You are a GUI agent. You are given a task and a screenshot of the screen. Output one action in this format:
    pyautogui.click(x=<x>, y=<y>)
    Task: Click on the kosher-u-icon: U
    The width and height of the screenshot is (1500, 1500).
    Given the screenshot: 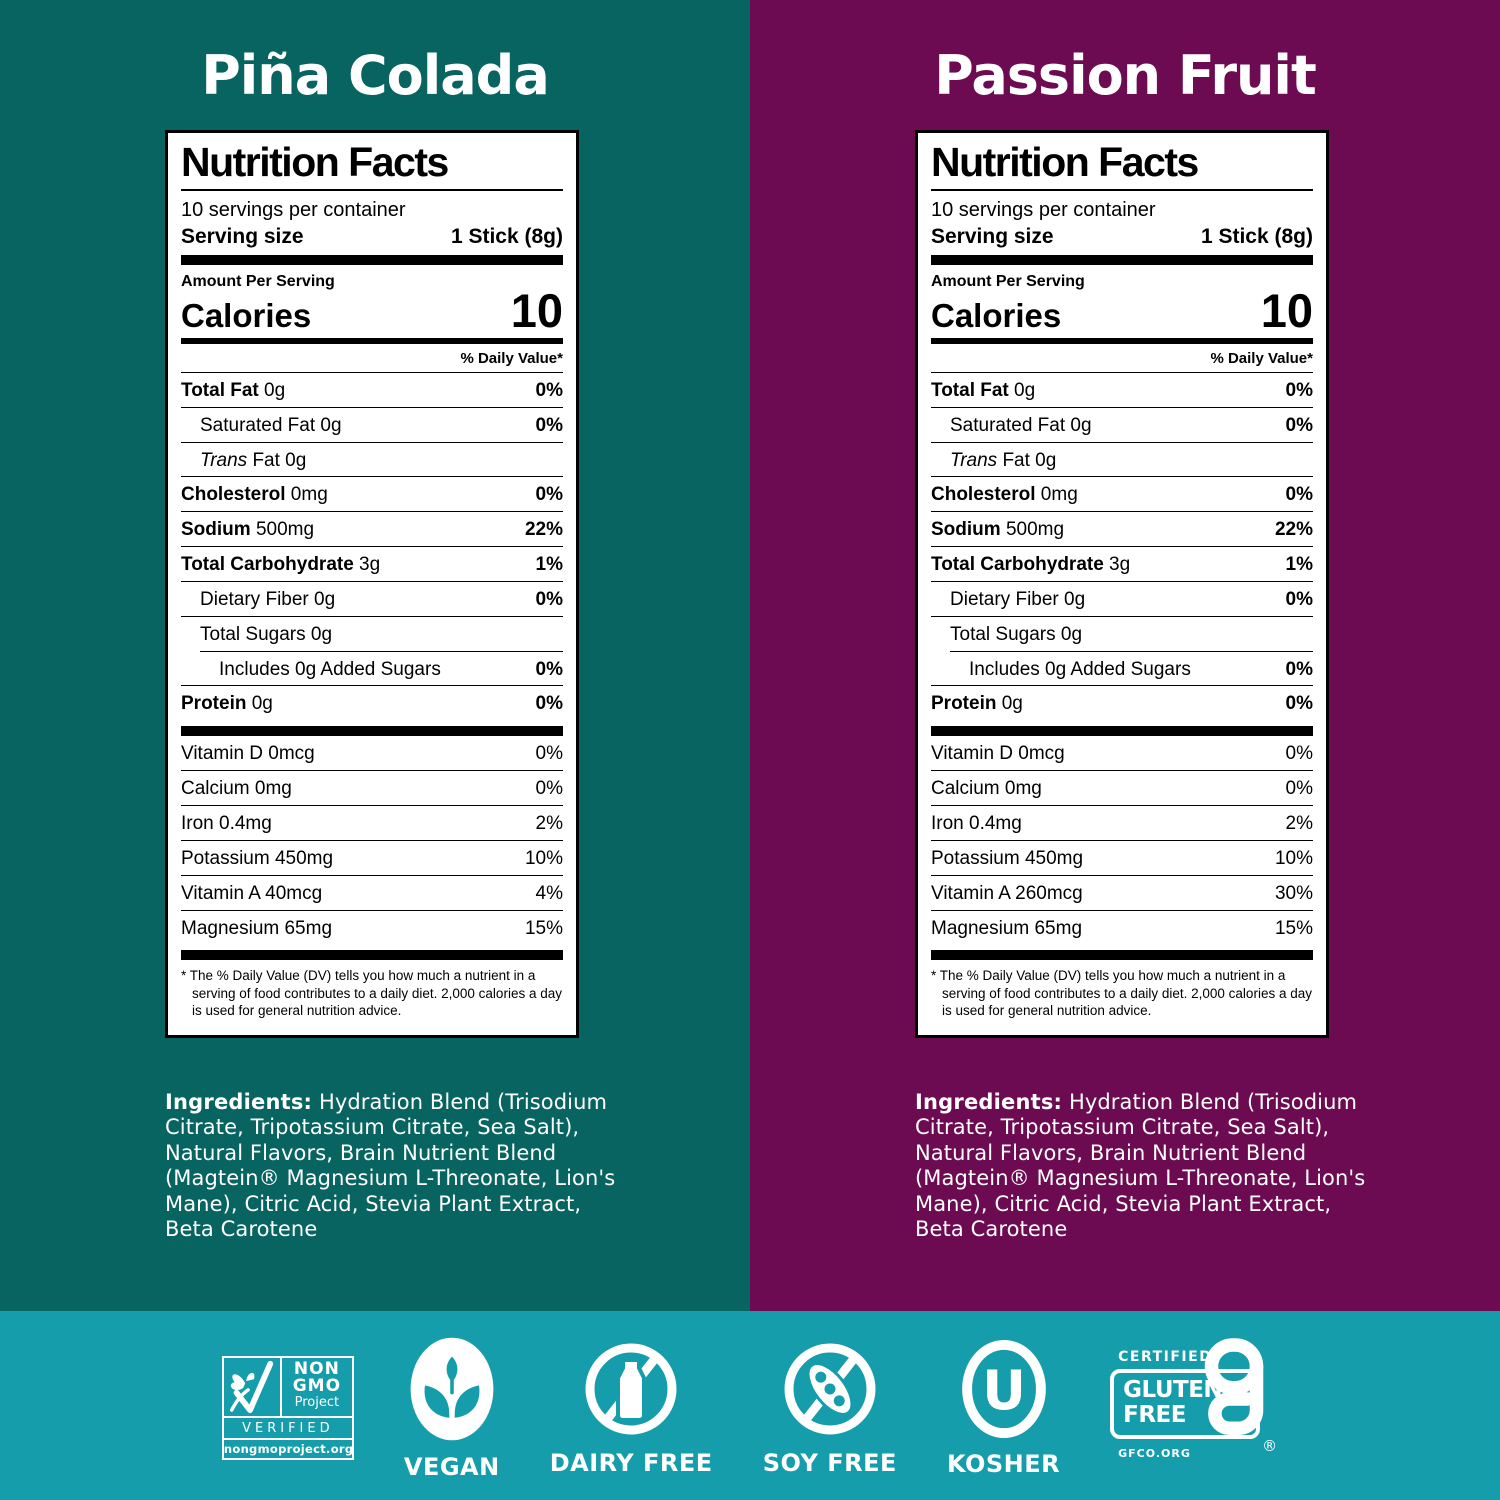 What is the action you would take?
    pyautogui.click(x=1004, y=1389)
    